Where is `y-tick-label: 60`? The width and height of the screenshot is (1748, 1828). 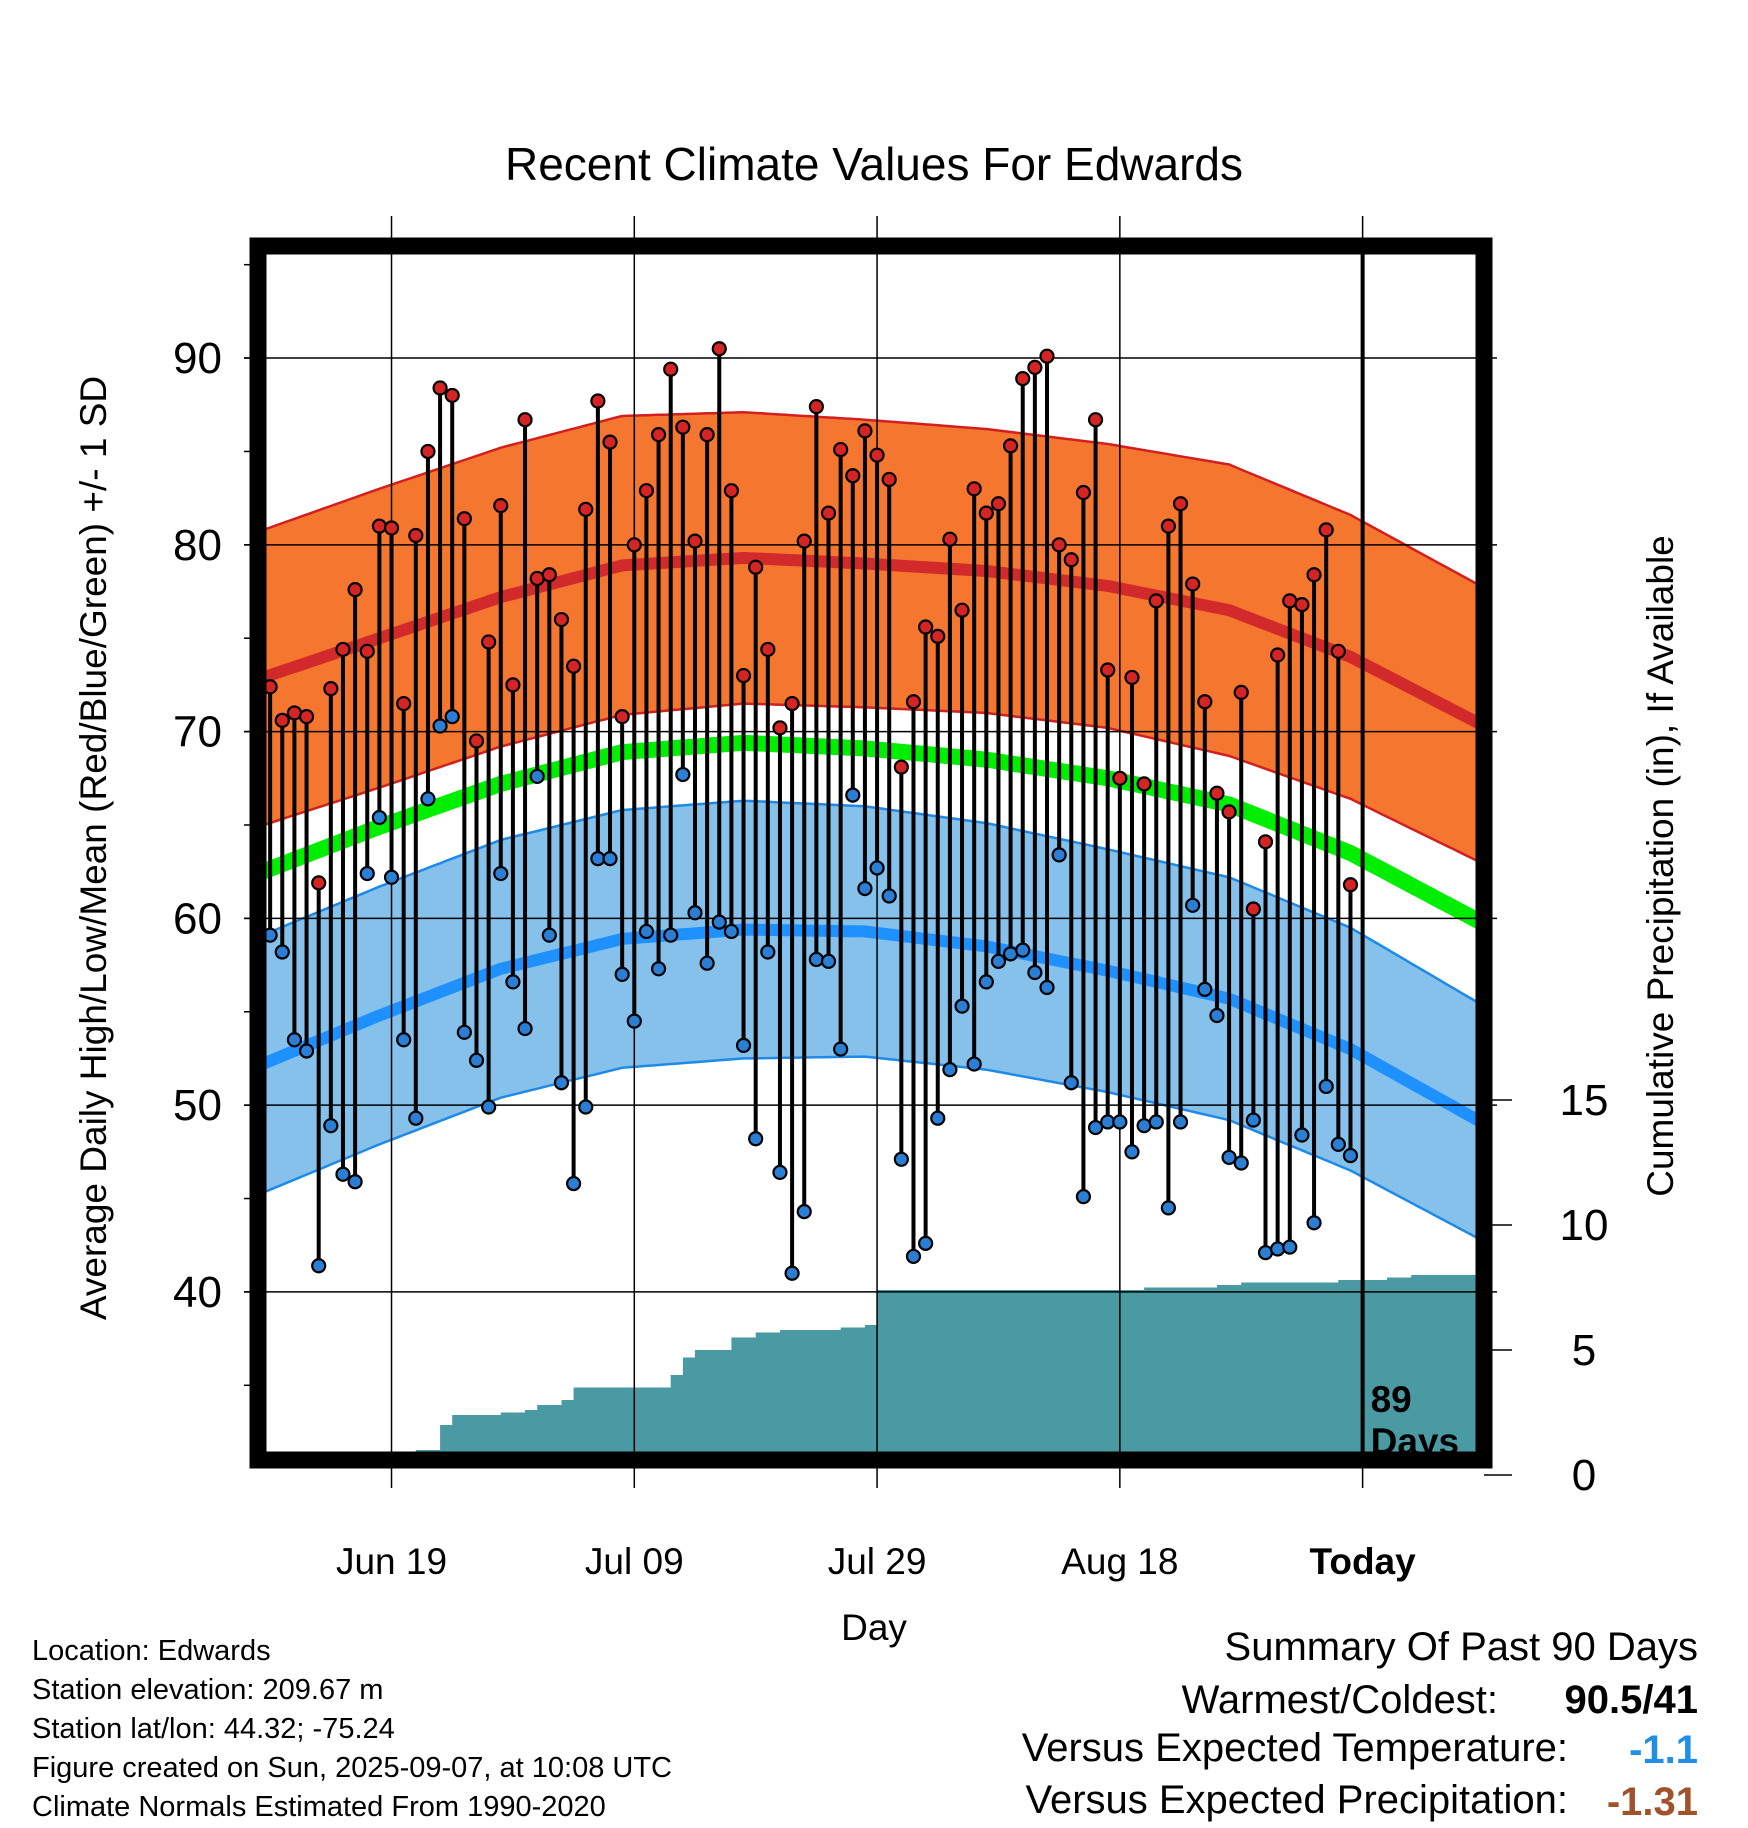 y-tick-label: 60 is located at coordinates (197, 918).